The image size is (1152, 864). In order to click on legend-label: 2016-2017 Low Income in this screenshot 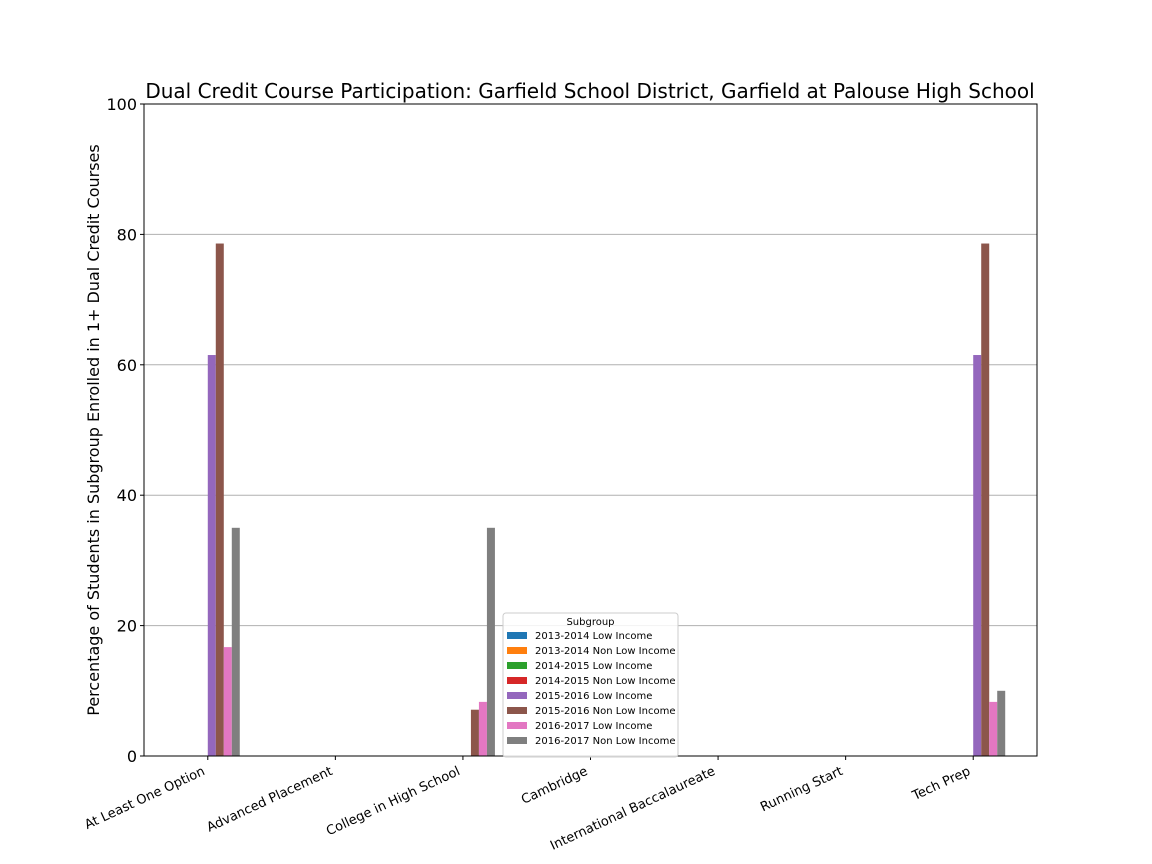, I will do `click(593, 726)`.